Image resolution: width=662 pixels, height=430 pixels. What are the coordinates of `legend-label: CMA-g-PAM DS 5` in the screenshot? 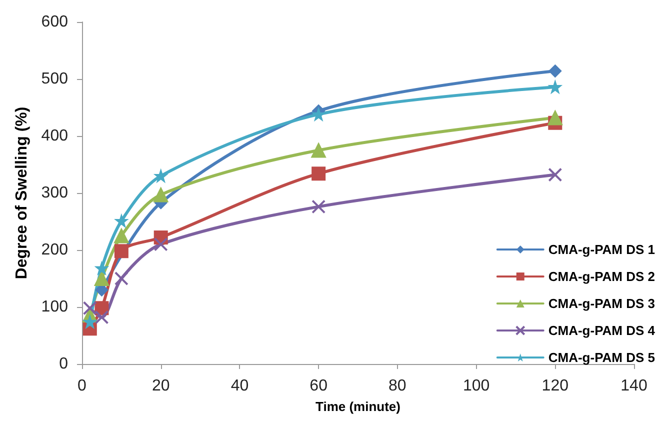 It's located at (601, 357).